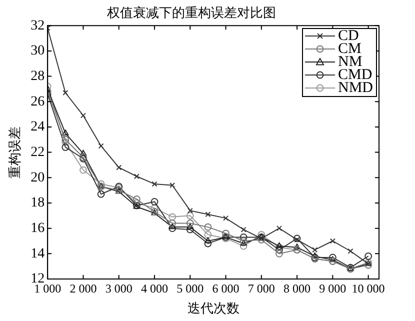 The height and width of the screenshot is (321, 415). What do you see at coordinates (37, 203) in the screenshot?
I see `y-tick-label: 18` at bounding box center [37, 203].